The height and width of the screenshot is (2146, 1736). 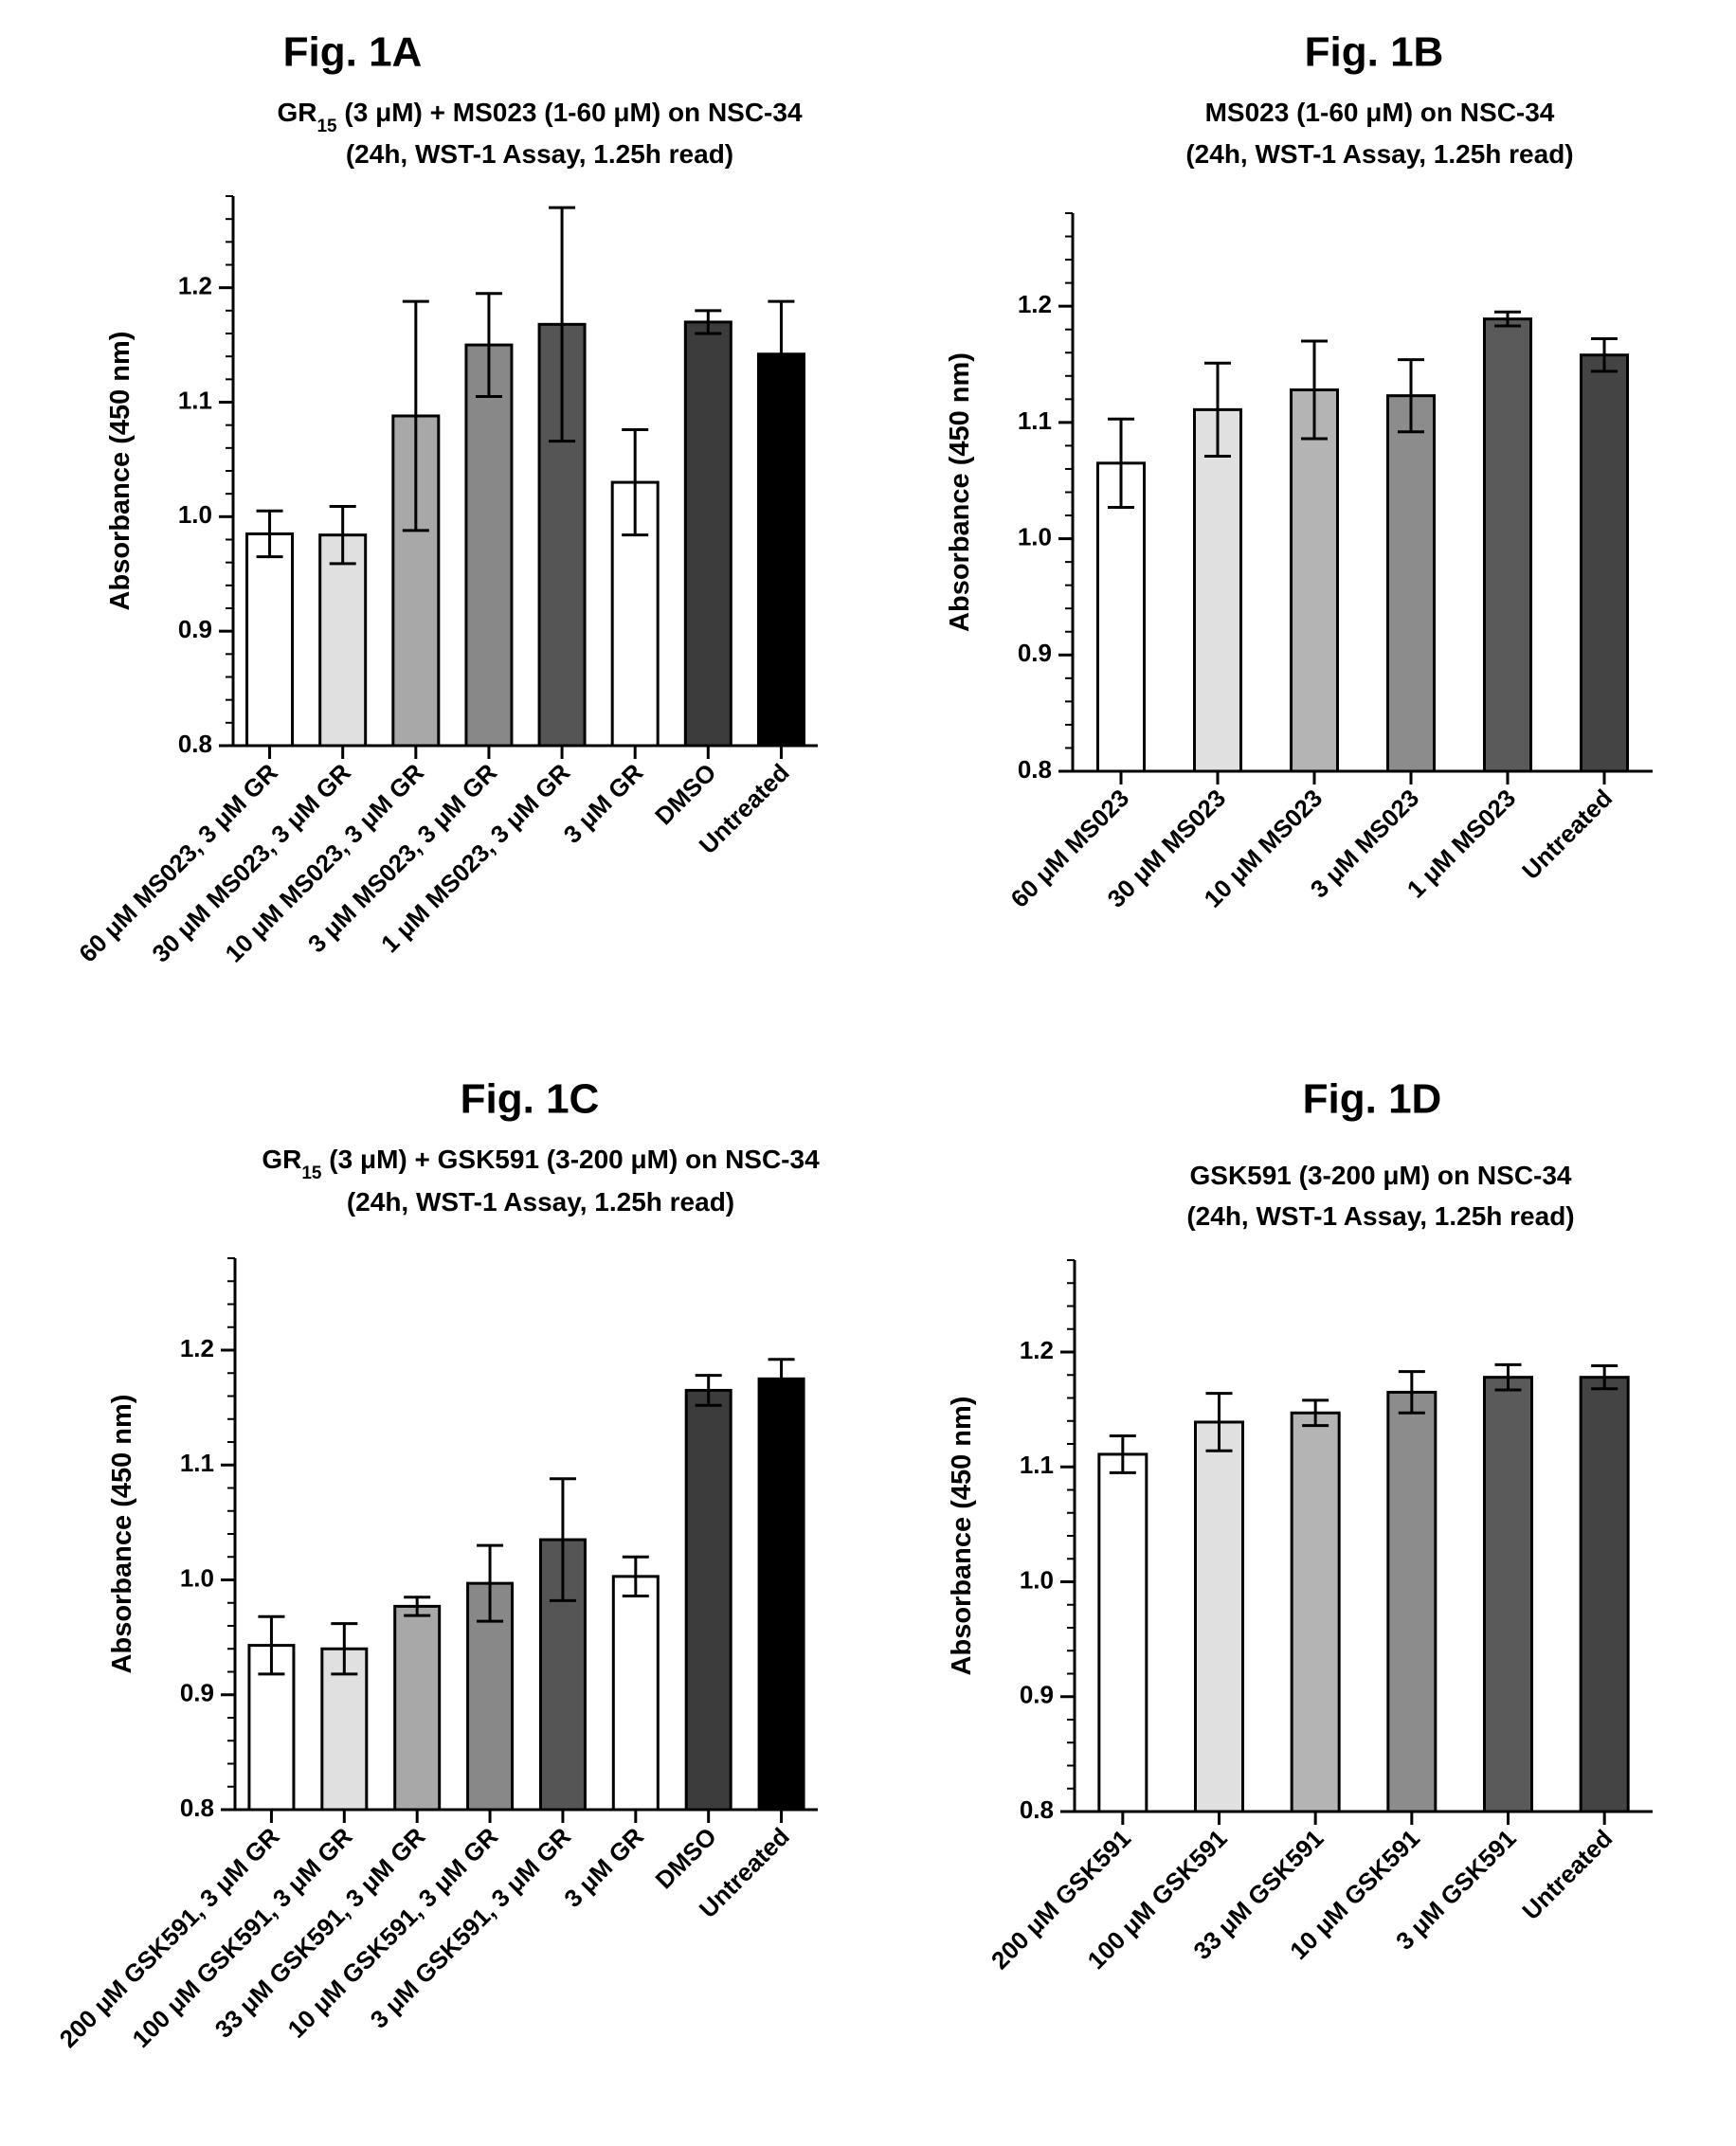 What do you see at coordinates (1380, 113) in the screenshot?
I see `chart-title: MS023 (1-60 μM) on NSC-34` at bounding box center [1380, 113].